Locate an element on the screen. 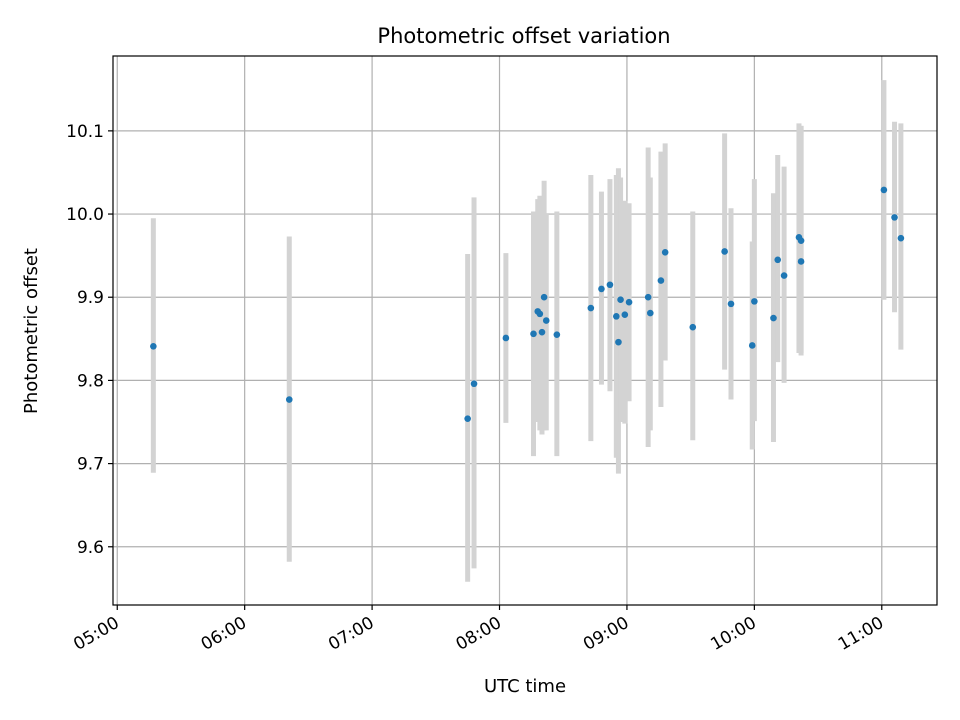 This screenshot has height=720, width=960. x-axis-label: UTC time is located at coordinates (525, 686).